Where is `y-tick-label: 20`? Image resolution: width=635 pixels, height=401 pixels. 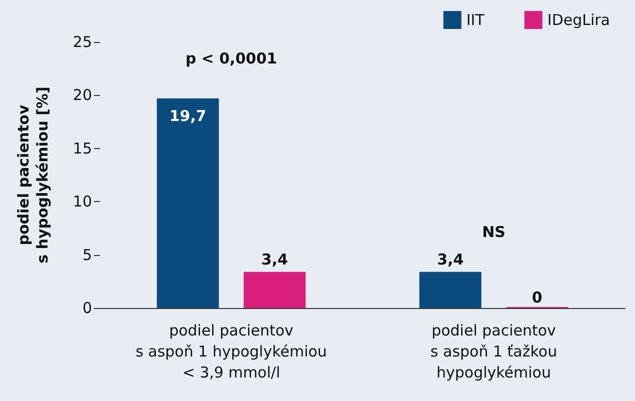 y-tick-label: 20 is located at coordinates (82, 95).